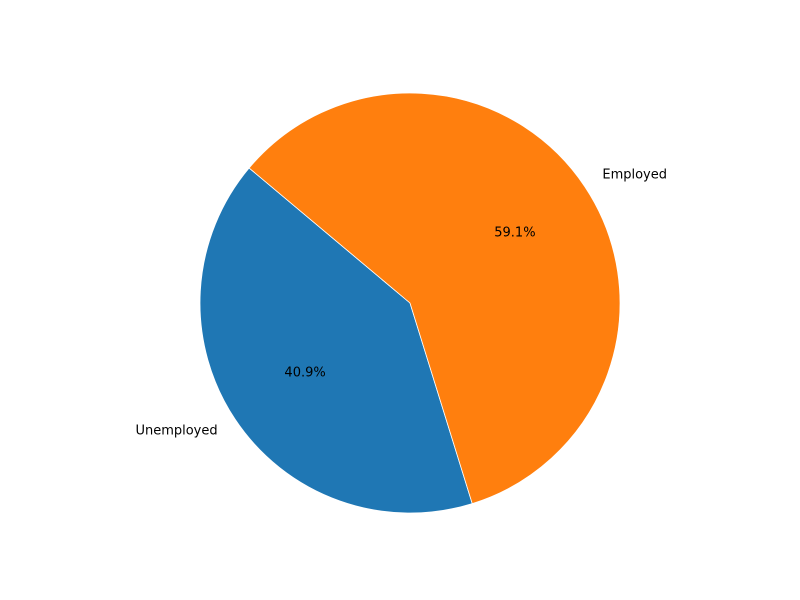  Describe the element at coordinates (514, 233) in the screenshot. I see `slice-percent-employed: 59.1%` at that location.